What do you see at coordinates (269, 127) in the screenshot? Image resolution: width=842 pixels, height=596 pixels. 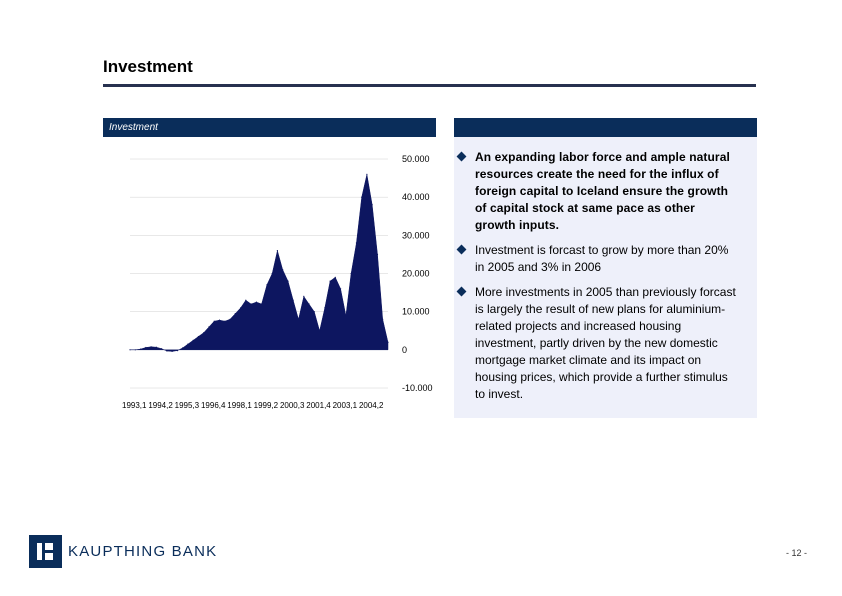 I see `chart-header-bar: Investment` at bounding box center [269, 127].